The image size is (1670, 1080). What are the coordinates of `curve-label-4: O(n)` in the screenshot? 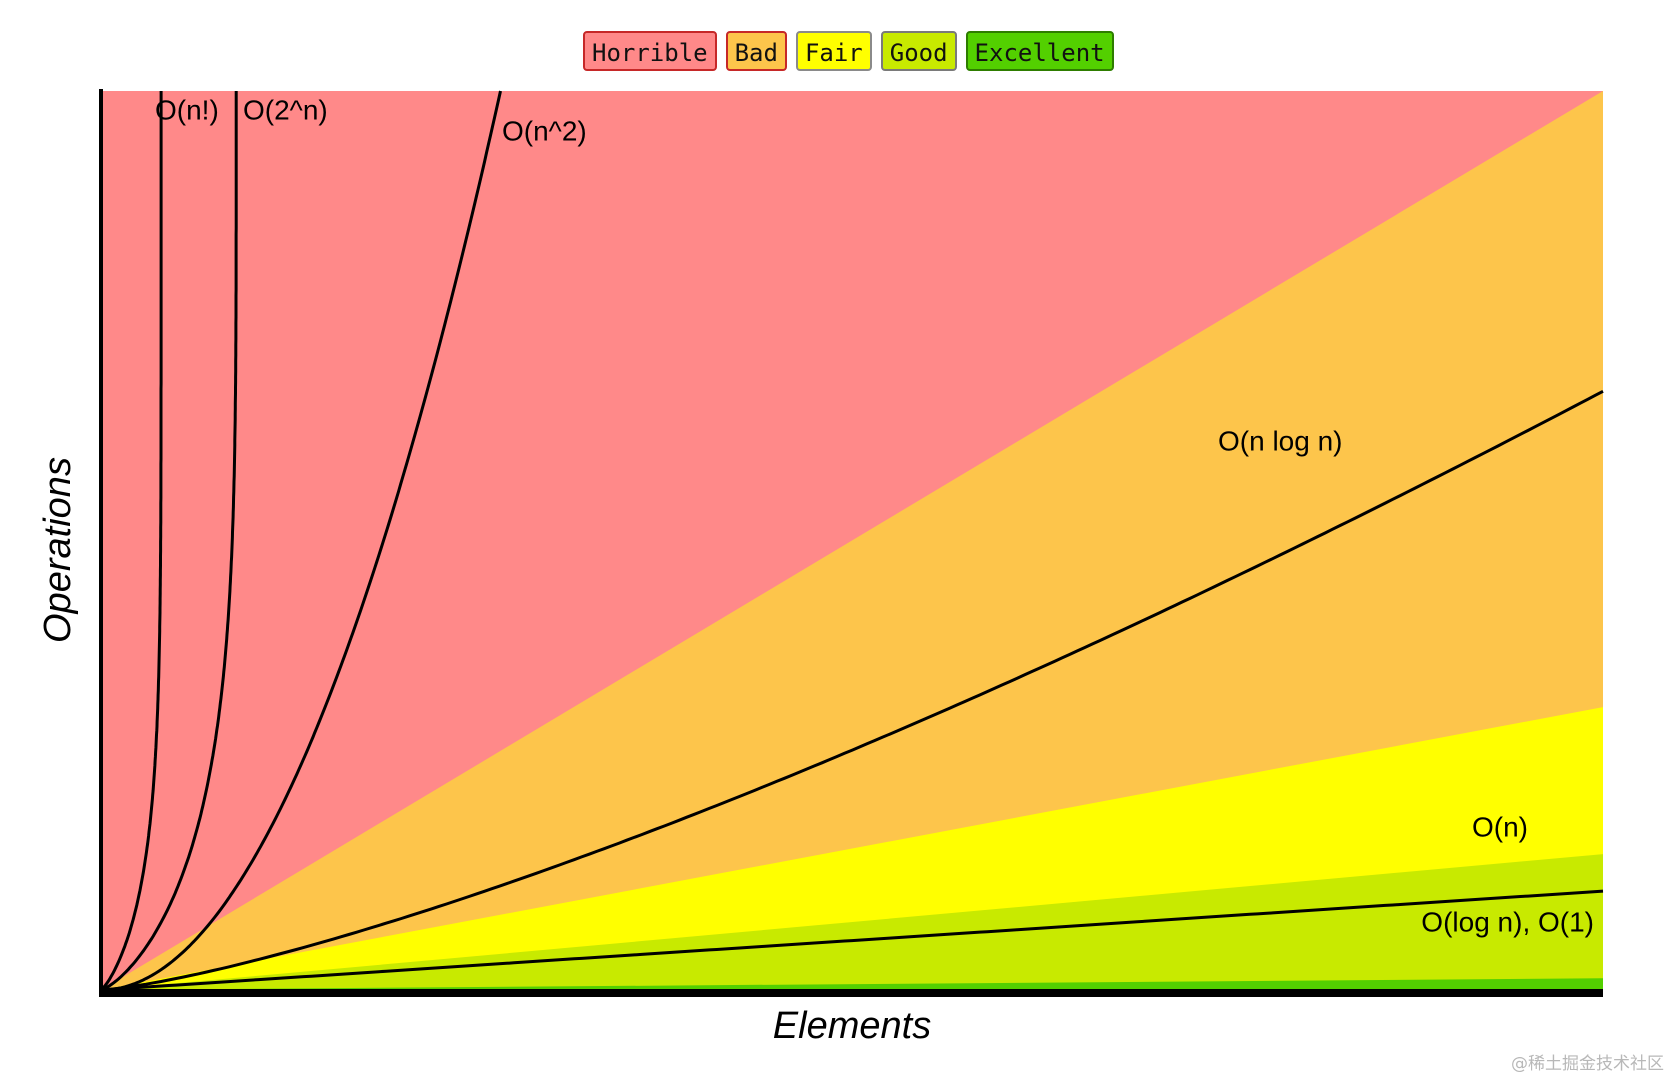 It's located at (1500, 826).